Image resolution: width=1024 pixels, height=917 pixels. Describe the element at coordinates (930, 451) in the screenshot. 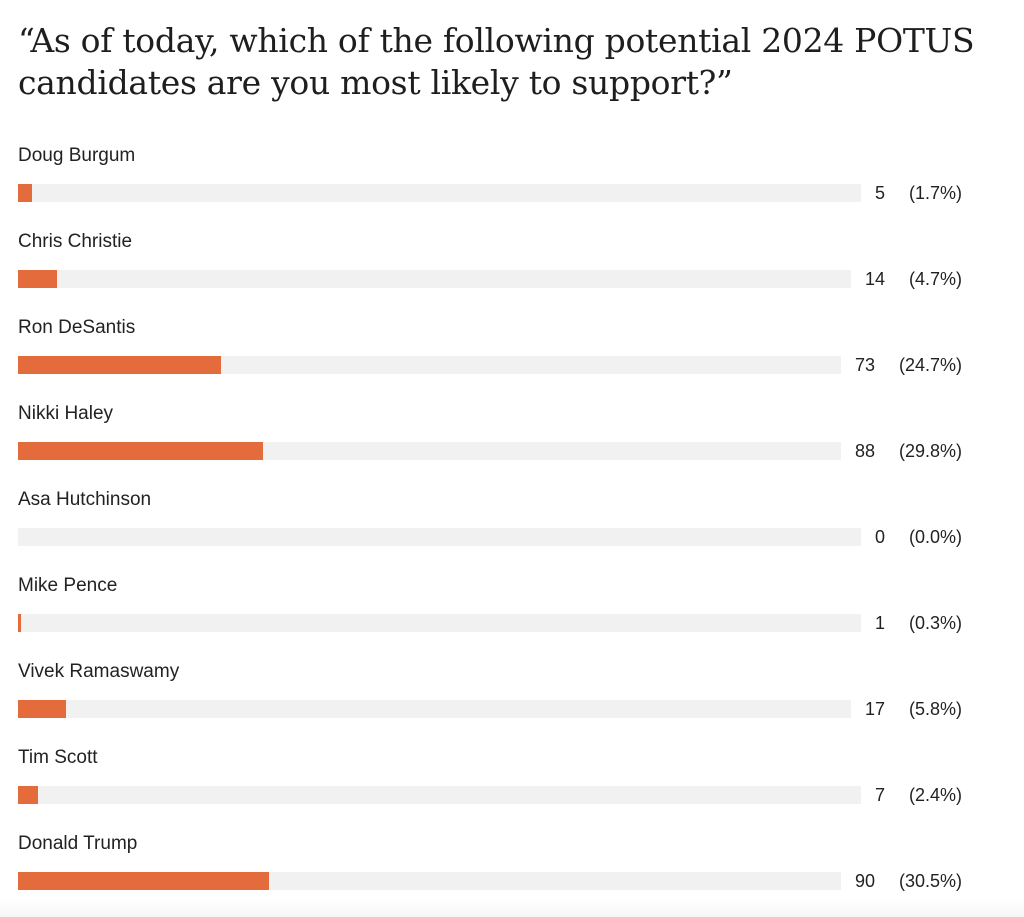

I see `vote-percent: (29.8%)` at that location.